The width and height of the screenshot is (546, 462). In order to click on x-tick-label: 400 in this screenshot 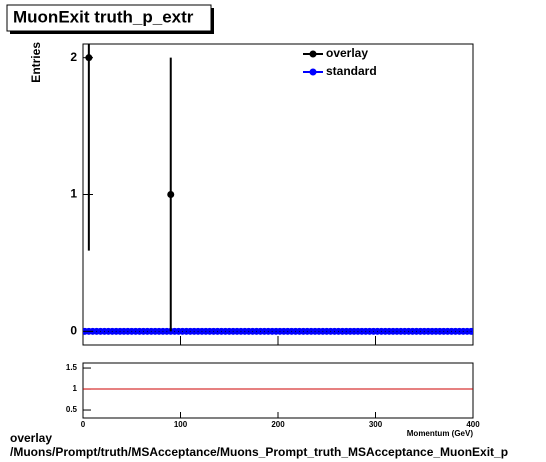, I will do `click(473, 424)`.